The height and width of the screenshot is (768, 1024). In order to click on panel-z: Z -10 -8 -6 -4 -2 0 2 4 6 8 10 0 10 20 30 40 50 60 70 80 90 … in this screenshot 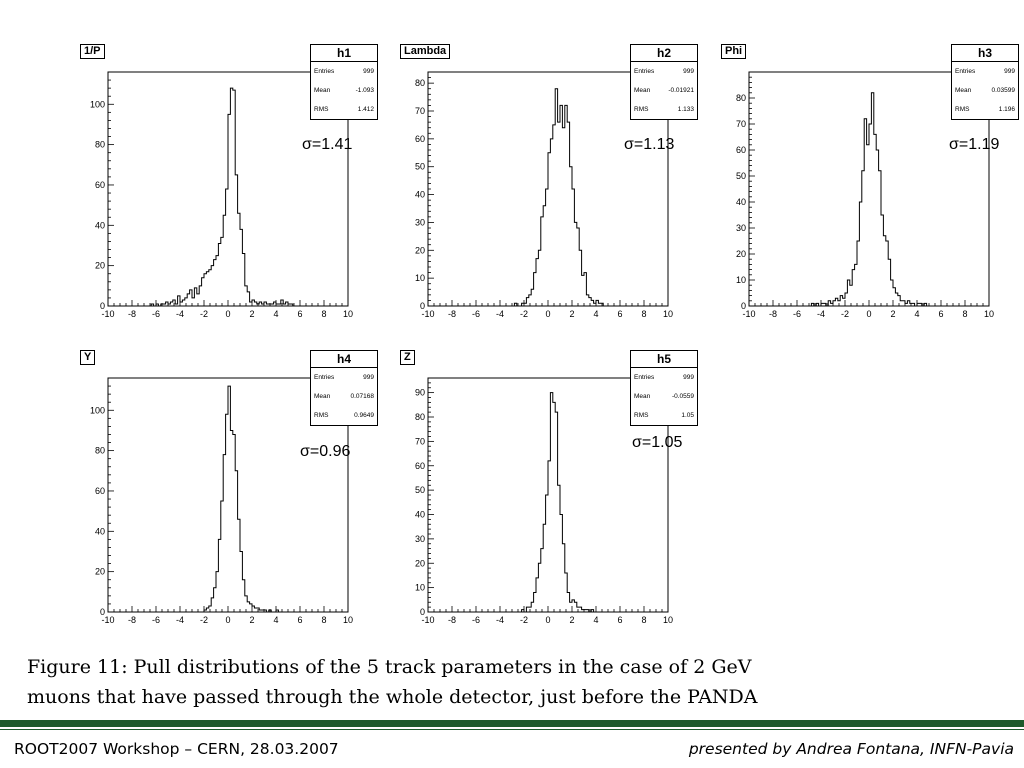, I will do `click(555, 497)`.